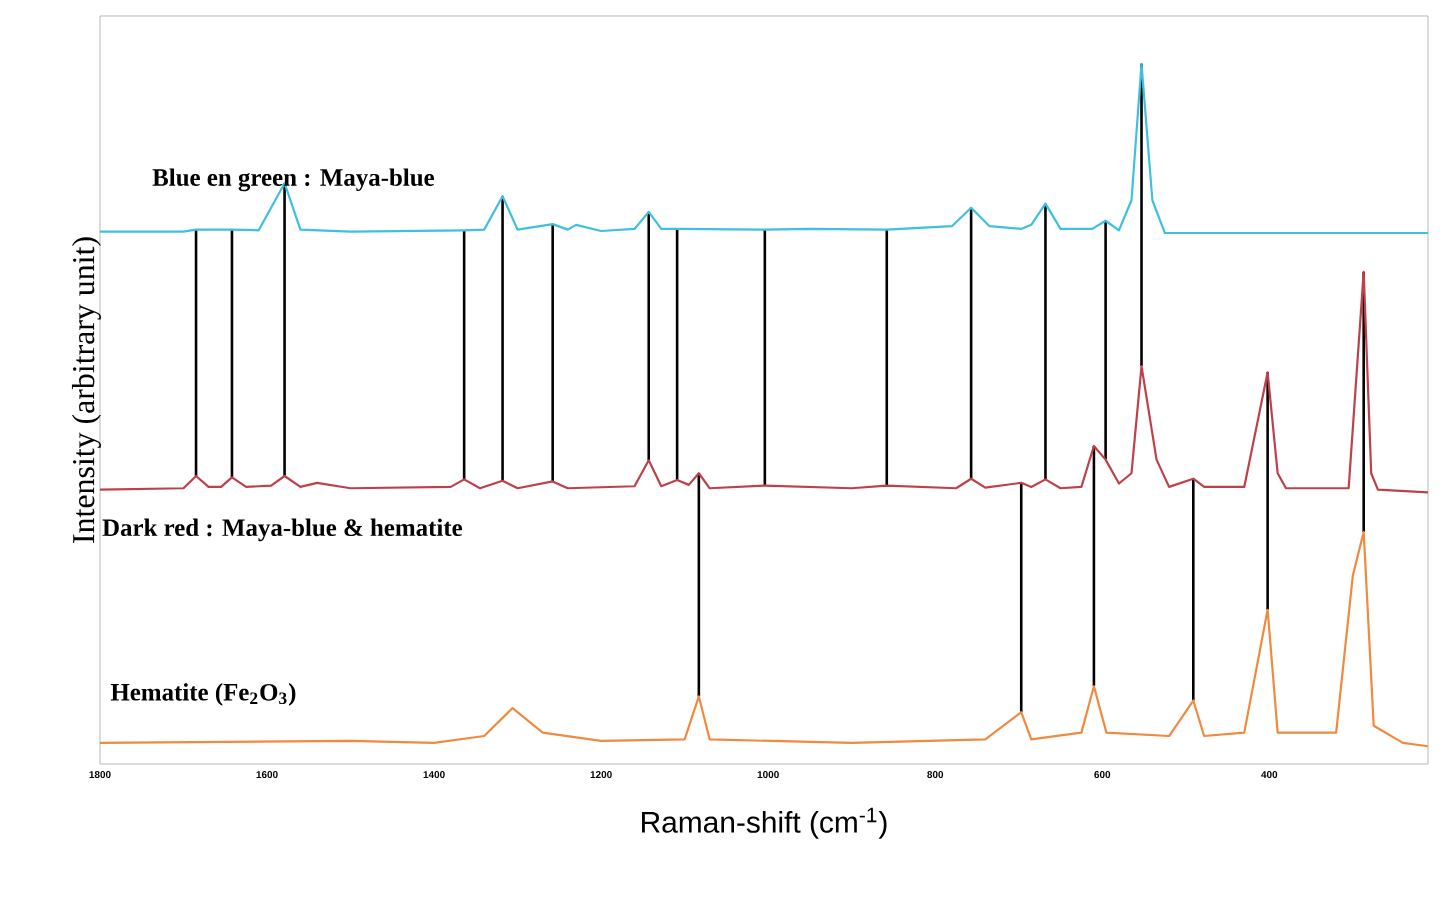 Image resolution: width=1446 pixels, height=918 pixels. What do you see at coordinates (86, 390) in the screenshot?
I see `y-axis-title: Intensity (arbitrary unit)` at bounding box center [86, 390].